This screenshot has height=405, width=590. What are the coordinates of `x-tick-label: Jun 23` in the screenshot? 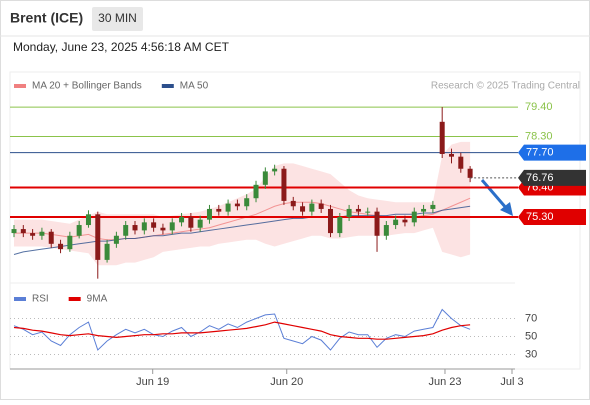 It's located at (444, 382).